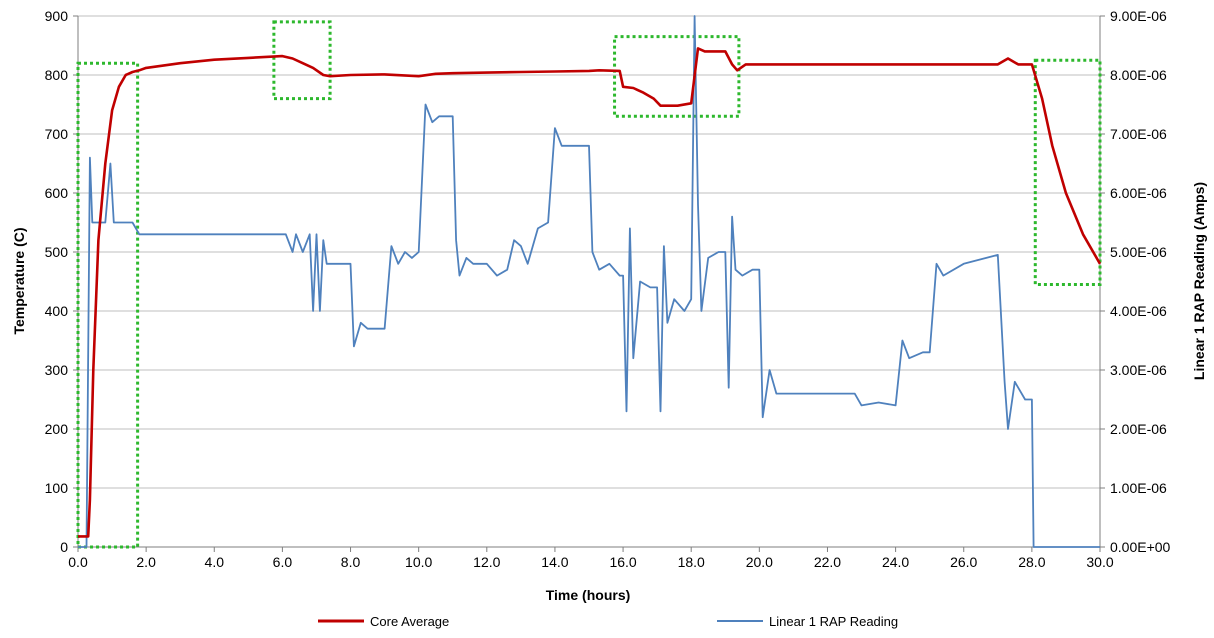  I want to click on right-y-tick-label: 6.00E-06, so click(1138, 193).